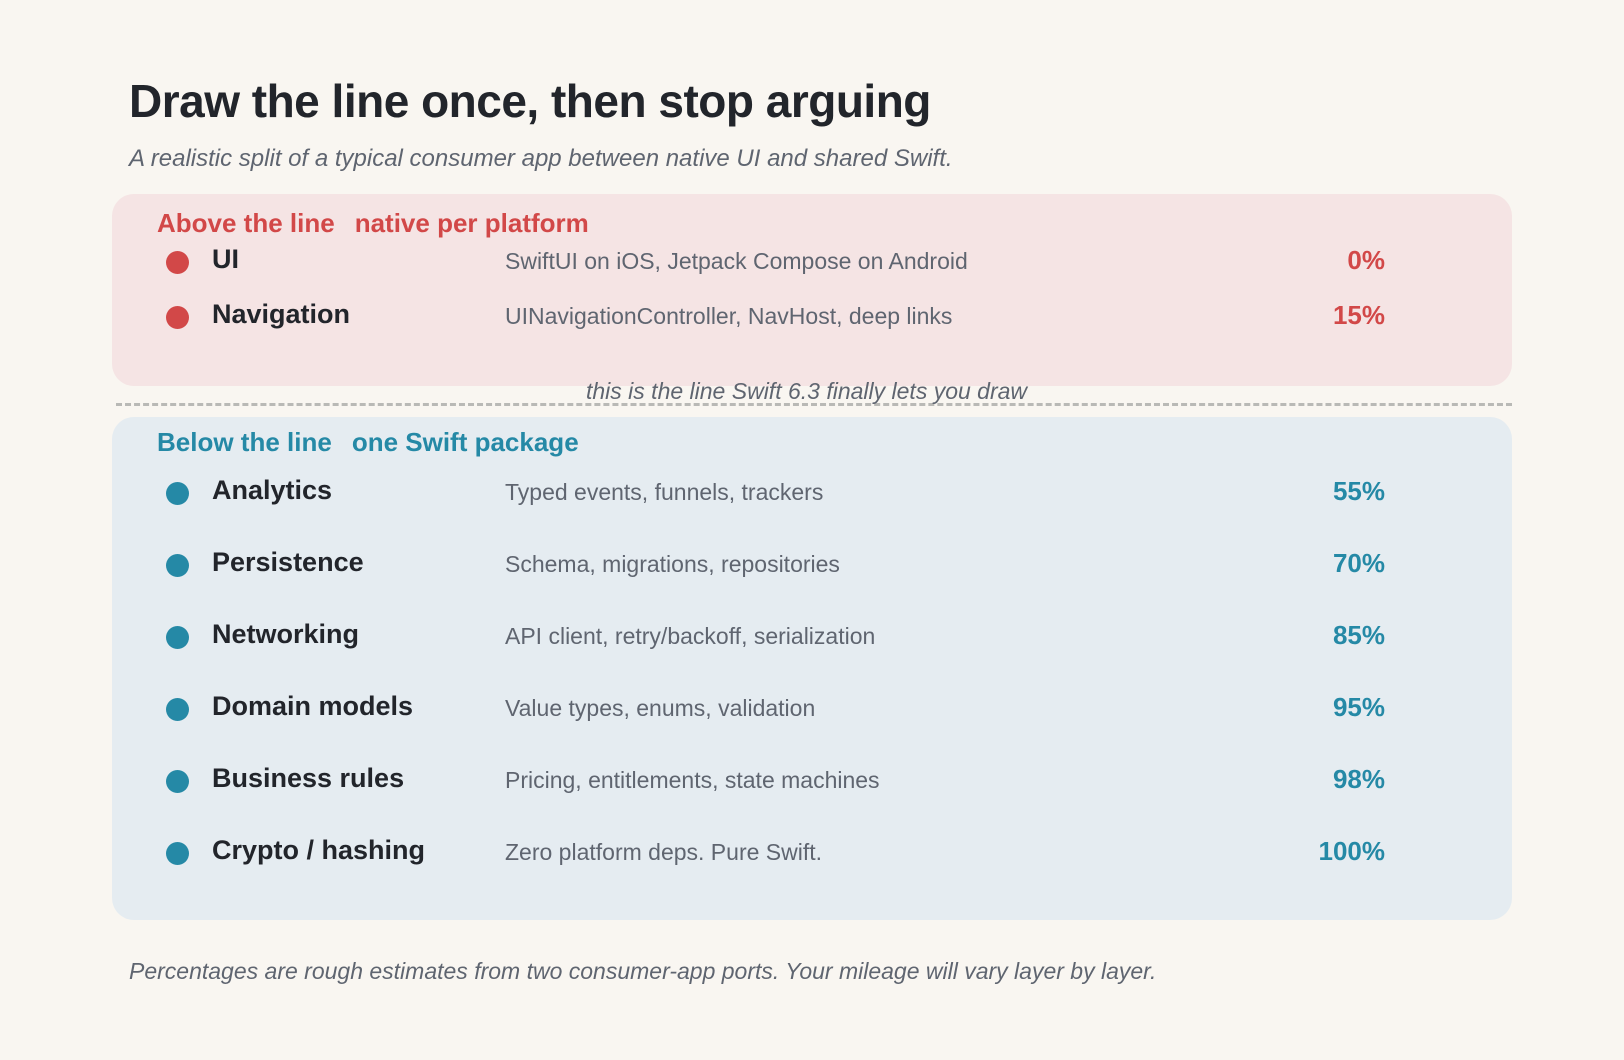 The width and height of the screenshot is (1624, 1060). What do you see at coordinates (1358, 779) in the screenshot?
I see `layer-share-percent: 98%` at bounding box center [1358, 779].